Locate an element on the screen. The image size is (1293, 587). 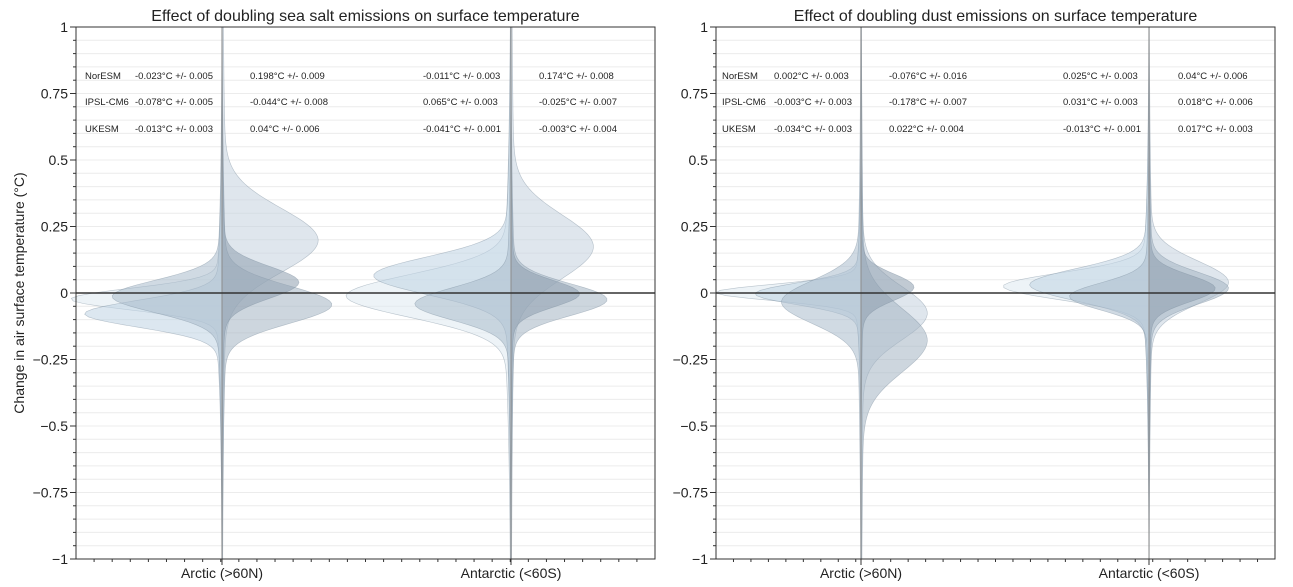
annotation-value: 0.198°C +/- 0.009 is located at coordinates (287, 76).